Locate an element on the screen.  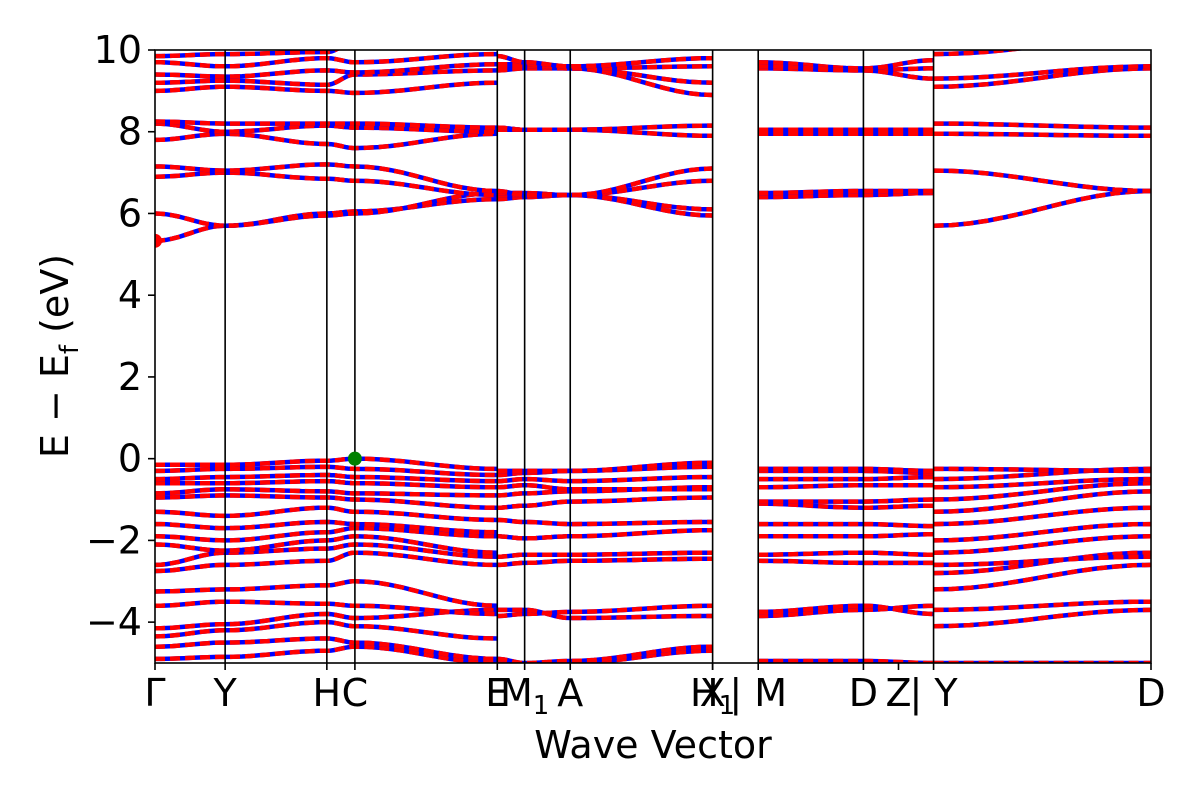
y-axis-label: E − Ef (eV) is located at coordinates (59, 356).